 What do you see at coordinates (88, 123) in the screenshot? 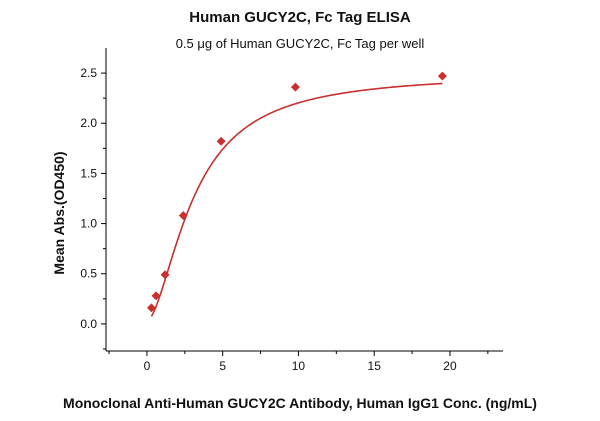
I see `y-tick-label: 2.0` at bounding box center [88, 123].